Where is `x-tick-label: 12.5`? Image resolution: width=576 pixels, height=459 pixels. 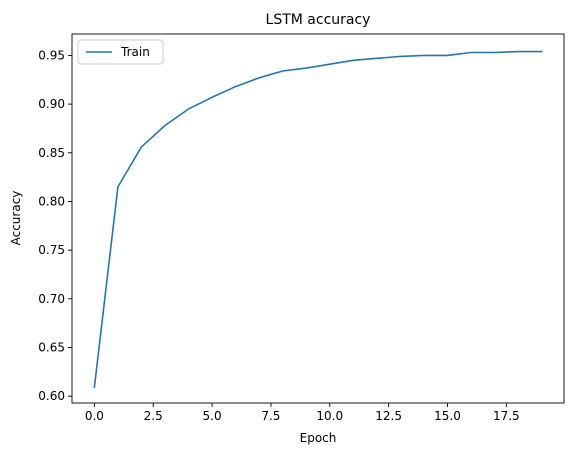 x-tick-label: 12.5 is located at coordinates (388, 416).